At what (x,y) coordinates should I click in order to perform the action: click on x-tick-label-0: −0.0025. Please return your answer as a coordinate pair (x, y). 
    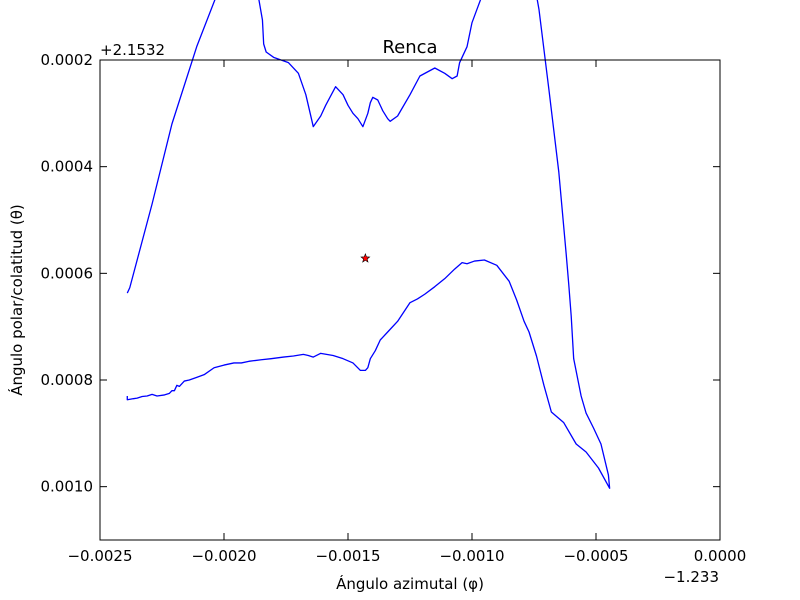
    Looking at the image, I should click on (99, 556).